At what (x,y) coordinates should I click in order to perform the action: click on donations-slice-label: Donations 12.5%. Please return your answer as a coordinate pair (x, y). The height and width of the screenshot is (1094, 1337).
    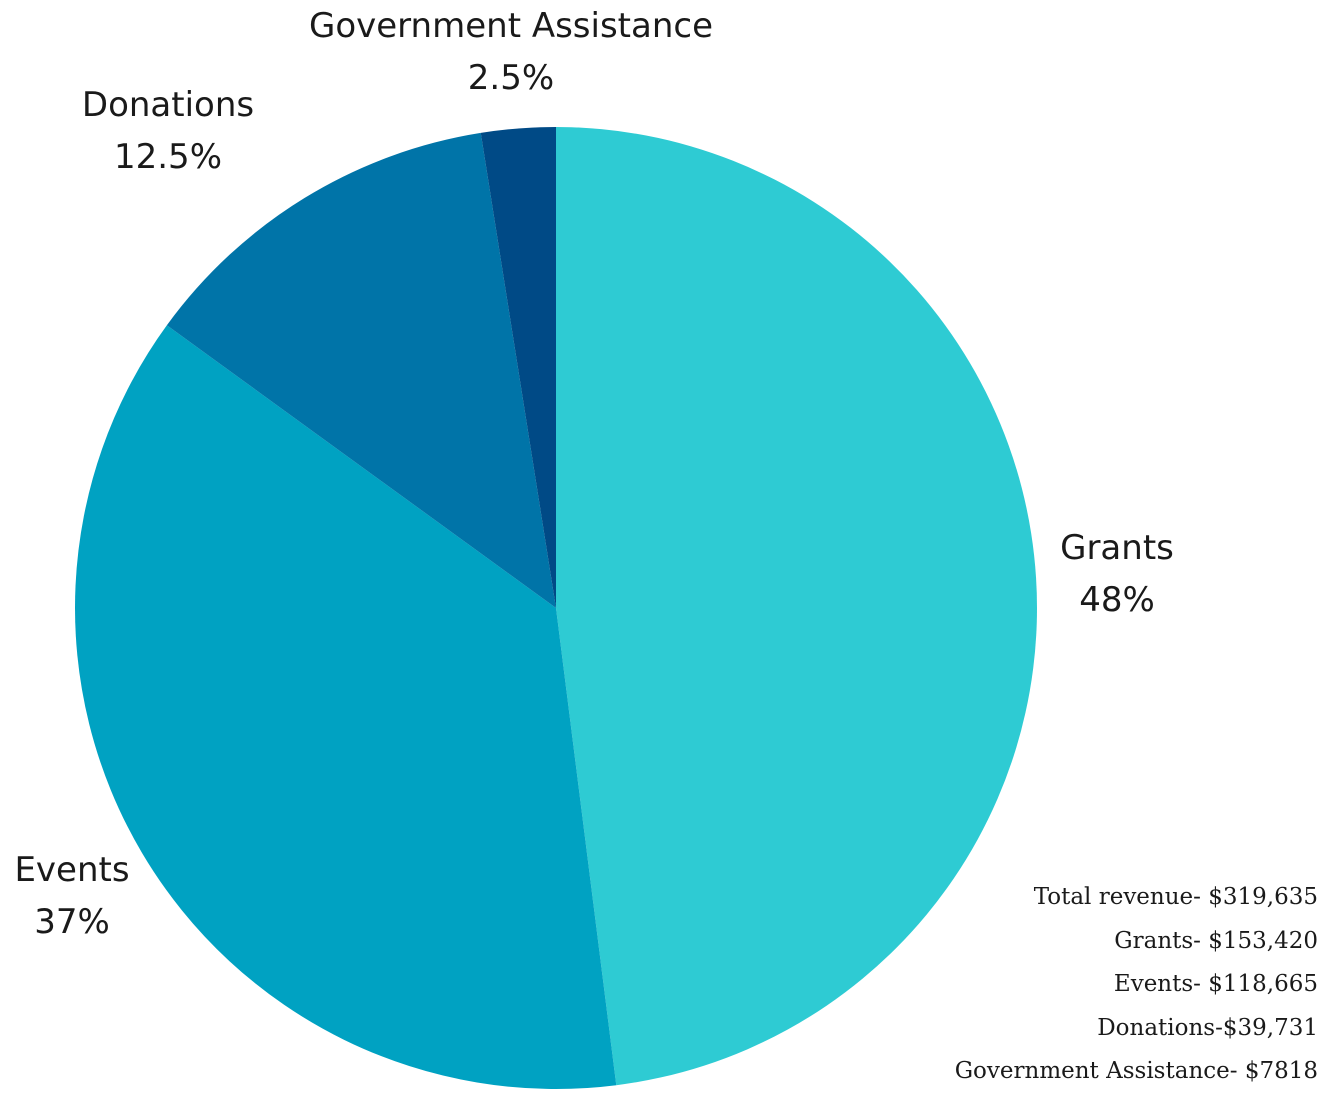
    Looking at the image, I should click on (168, 131).